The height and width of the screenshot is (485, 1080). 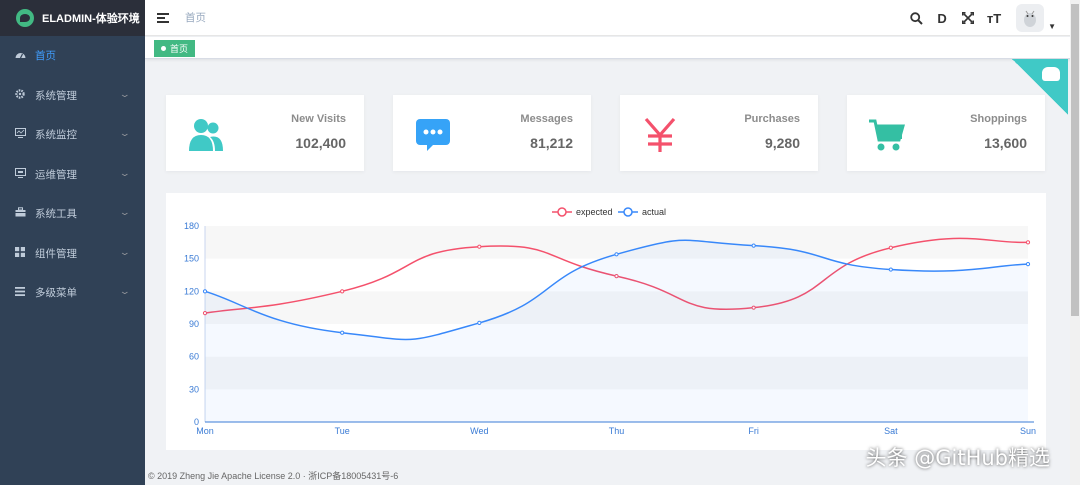 I want to click on card-value: 81,212, so click(x=551, y=143).